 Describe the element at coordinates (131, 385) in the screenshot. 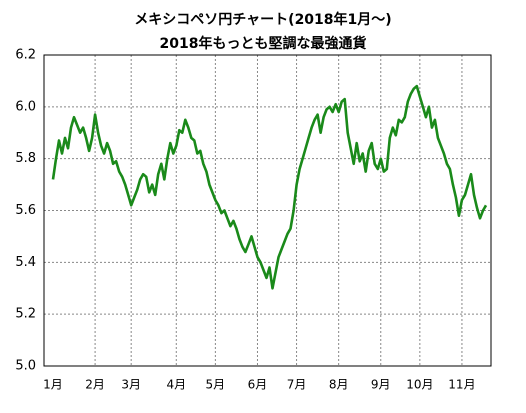

I see `x-tick-label: 3月` at that location.